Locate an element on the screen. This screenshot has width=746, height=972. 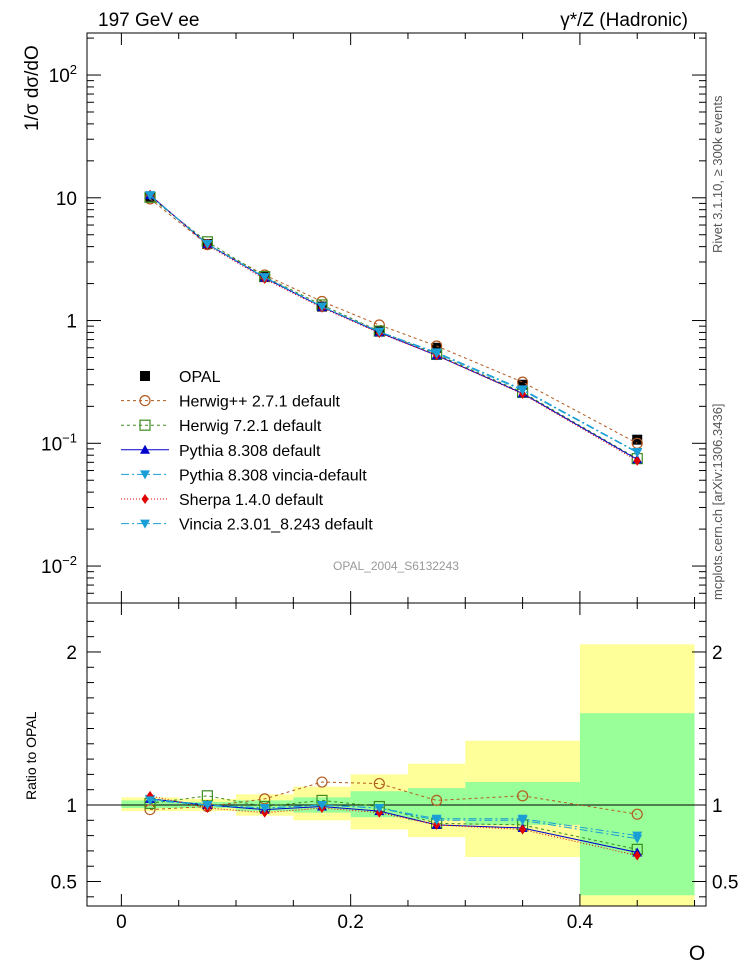
y-tick-label: 1 is located at coordinates (71, 322).